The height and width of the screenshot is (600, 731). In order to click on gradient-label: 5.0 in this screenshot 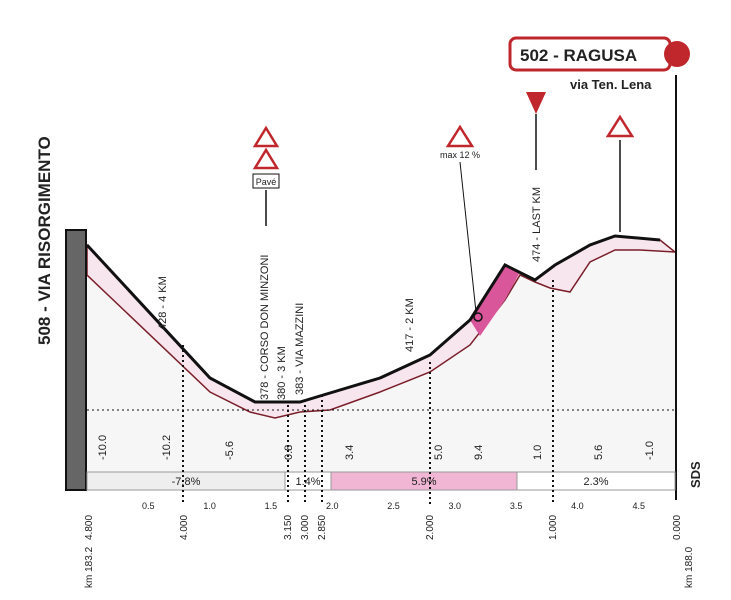, I will do `click(439, 452)`.